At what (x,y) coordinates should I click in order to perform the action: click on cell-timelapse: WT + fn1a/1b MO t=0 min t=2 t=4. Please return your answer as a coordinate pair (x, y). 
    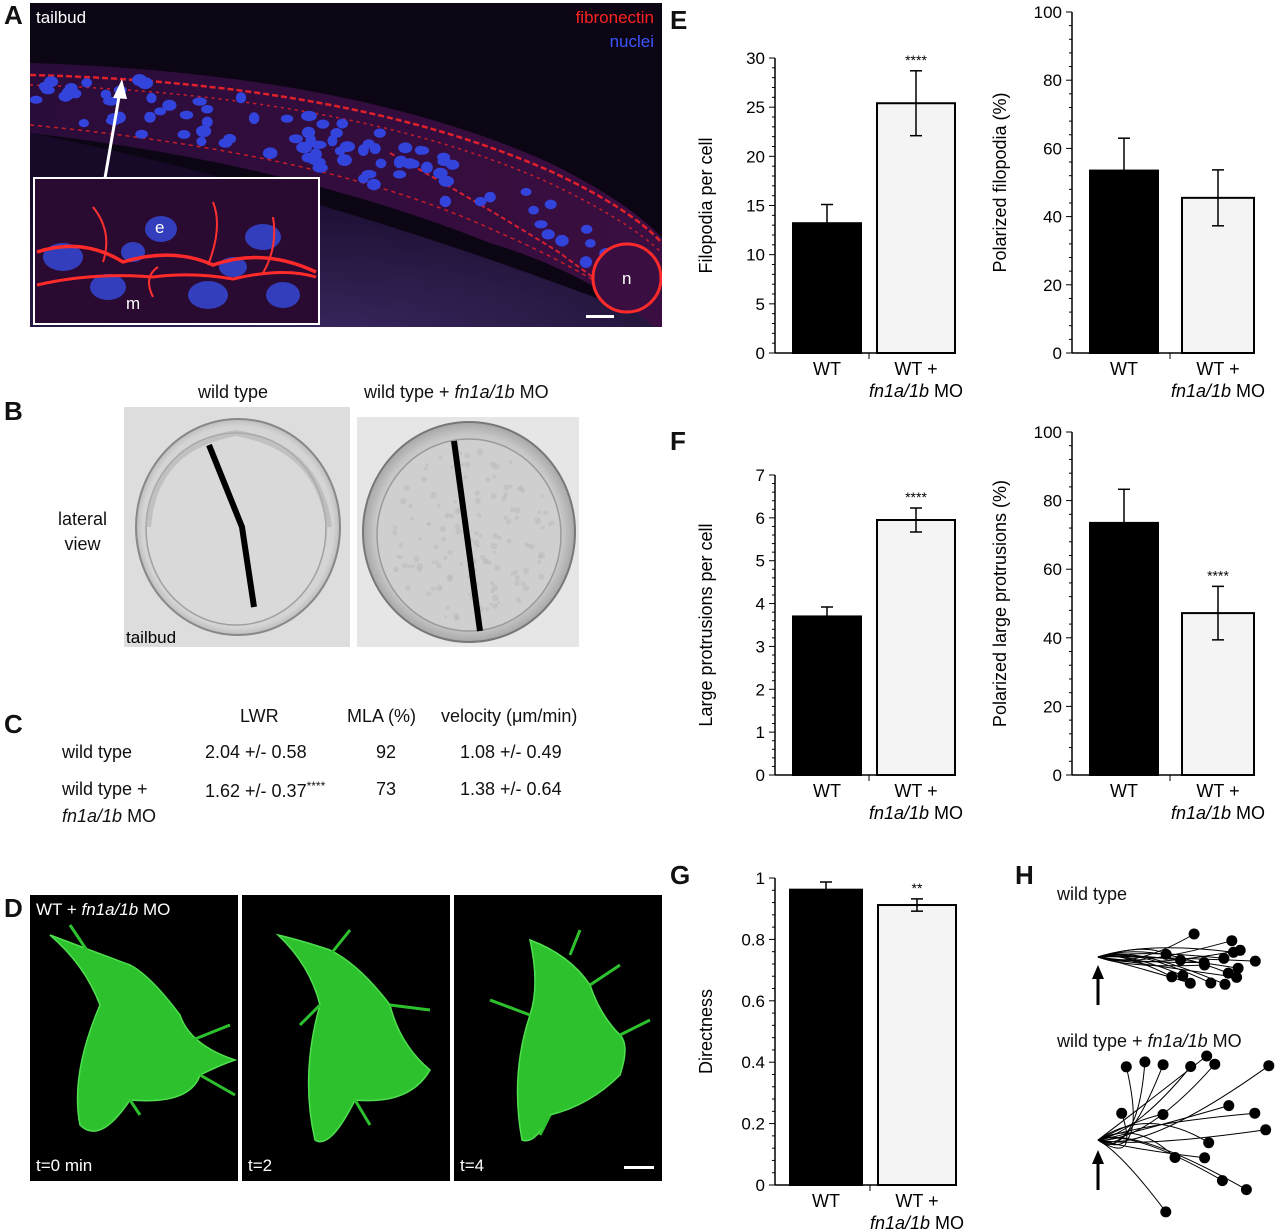
    Looking at the image, I should click on (346, 1038).